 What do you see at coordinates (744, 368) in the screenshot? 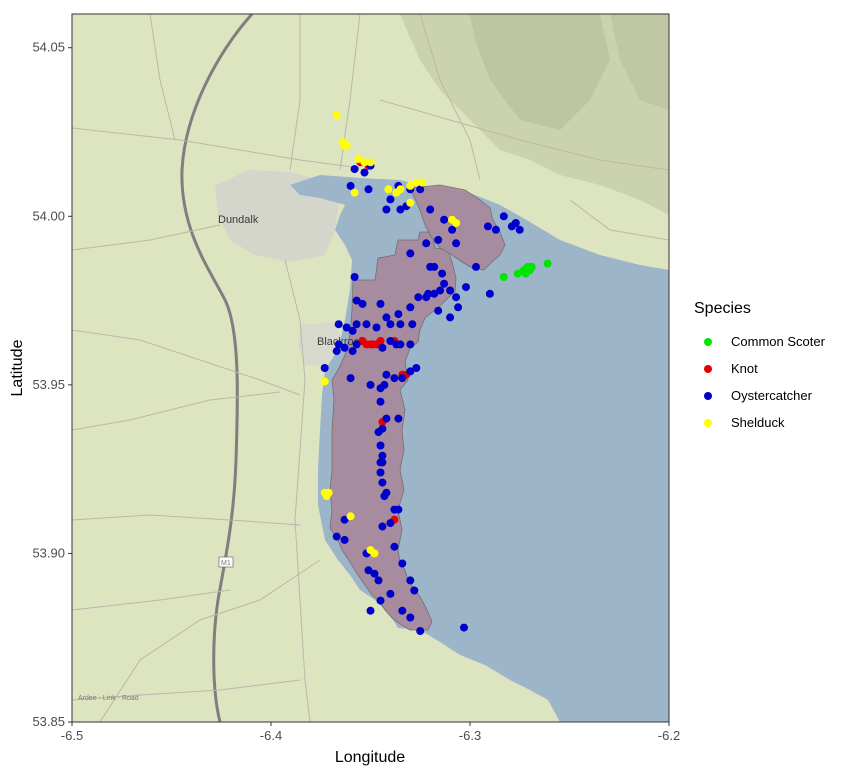
I see `legend-label: Knot` at bounding box center [744, 368].